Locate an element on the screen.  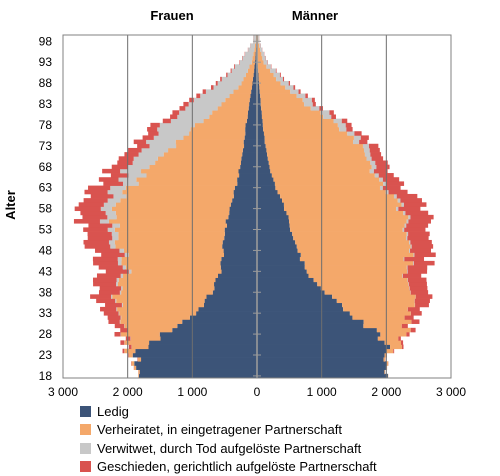
x-tick-label: 0 is located at coordinates (257, 392).